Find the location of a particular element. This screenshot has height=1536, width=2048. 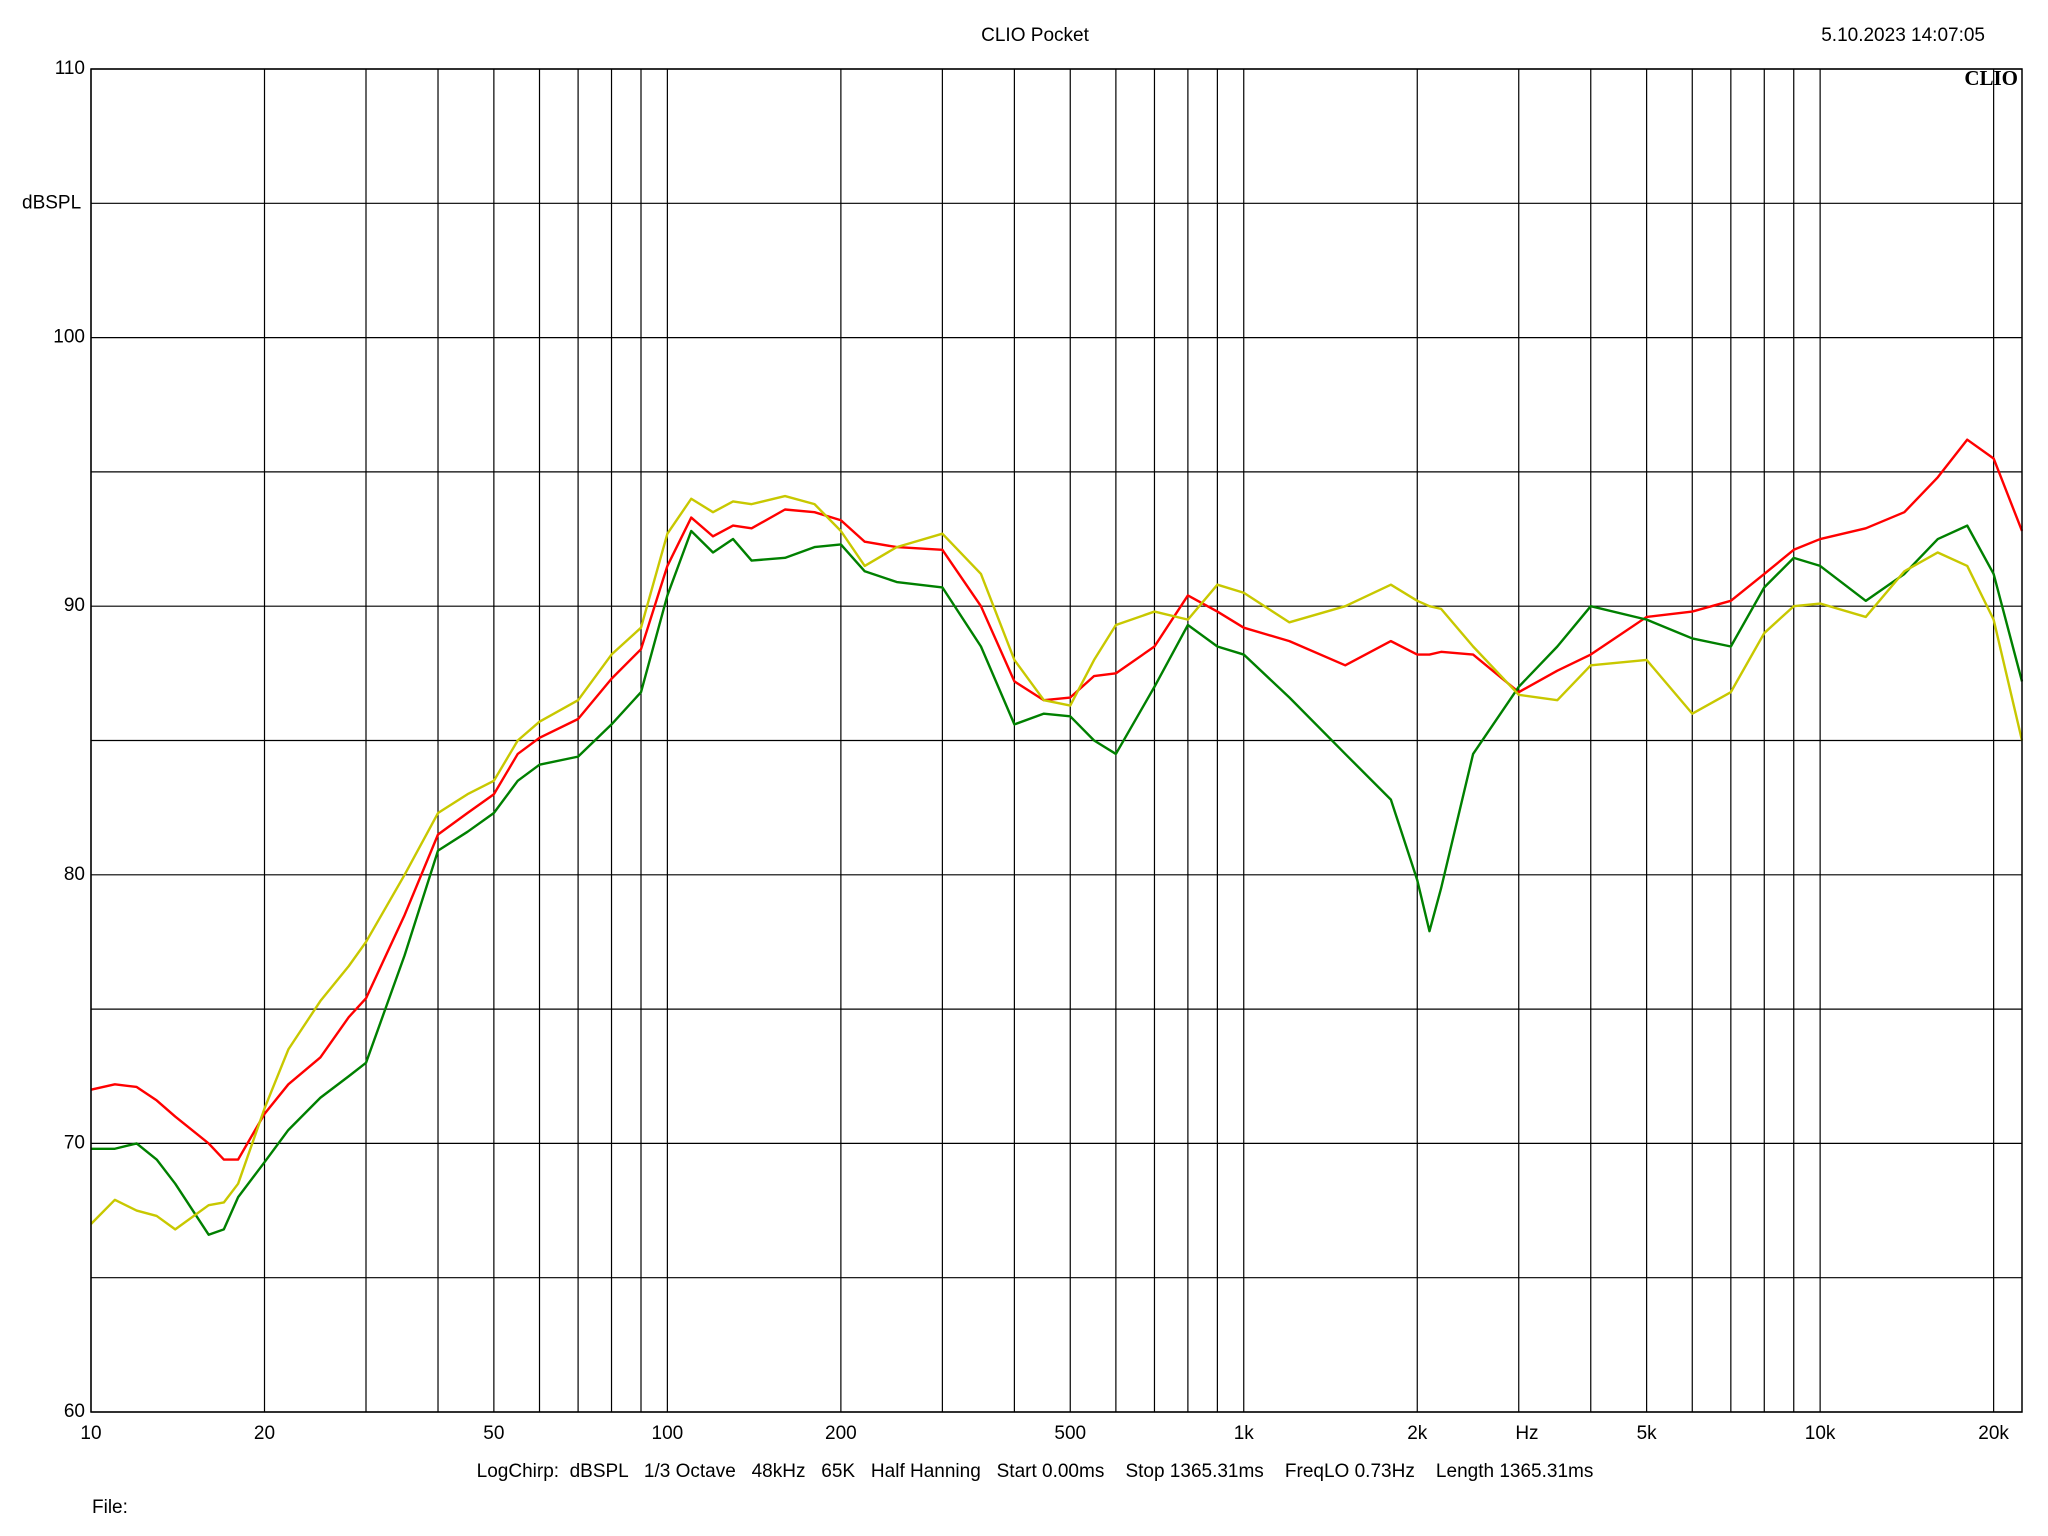

logo: CLIO is located at coordinates (1991, 78).